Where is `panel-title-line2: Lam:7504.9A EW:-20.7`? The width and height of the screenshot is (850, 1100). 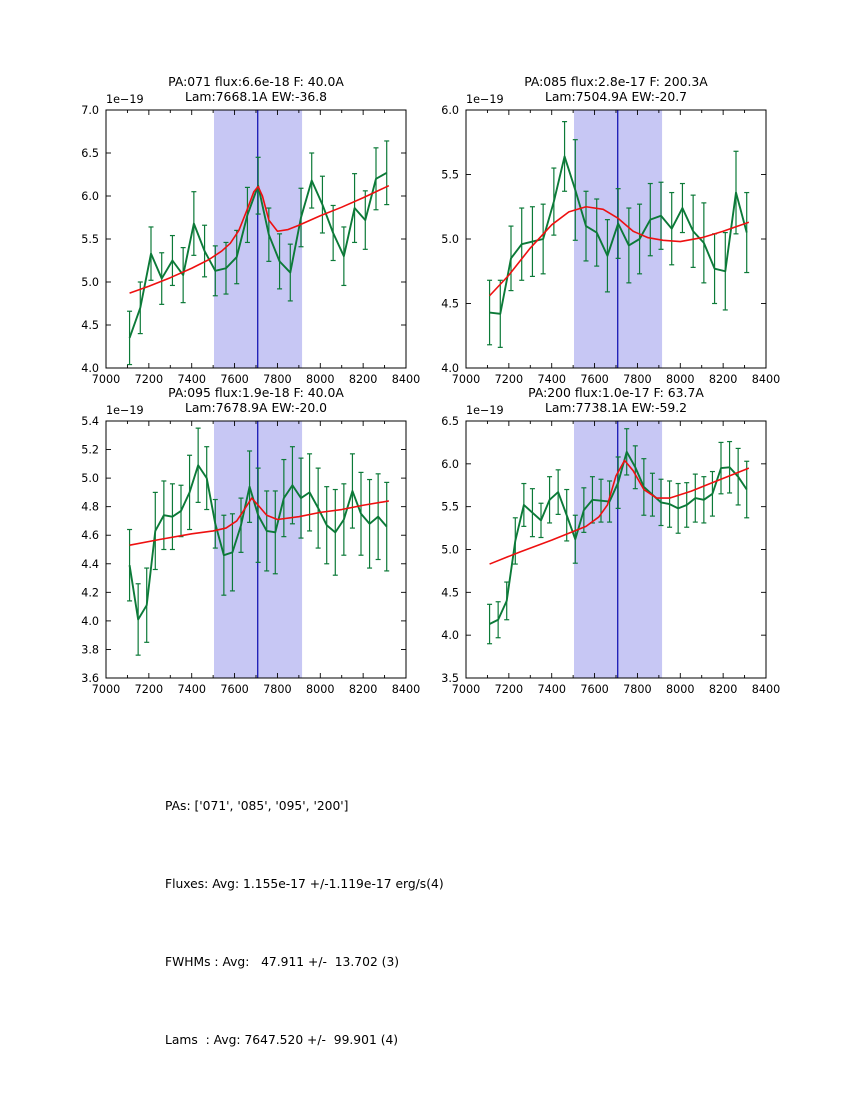
panel-title-line2: Lam:7504.9A EW:-20.7 is located at coordinates (616, 96).